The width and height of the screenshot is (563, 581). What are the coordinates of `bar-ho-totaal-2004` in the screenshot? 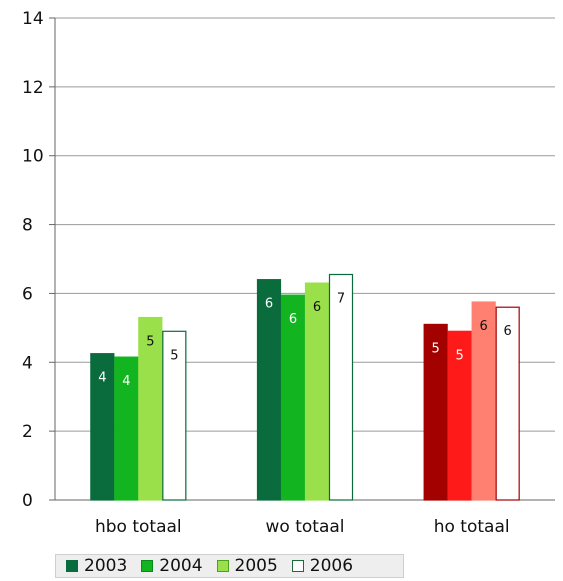 It's located at (459, 415).